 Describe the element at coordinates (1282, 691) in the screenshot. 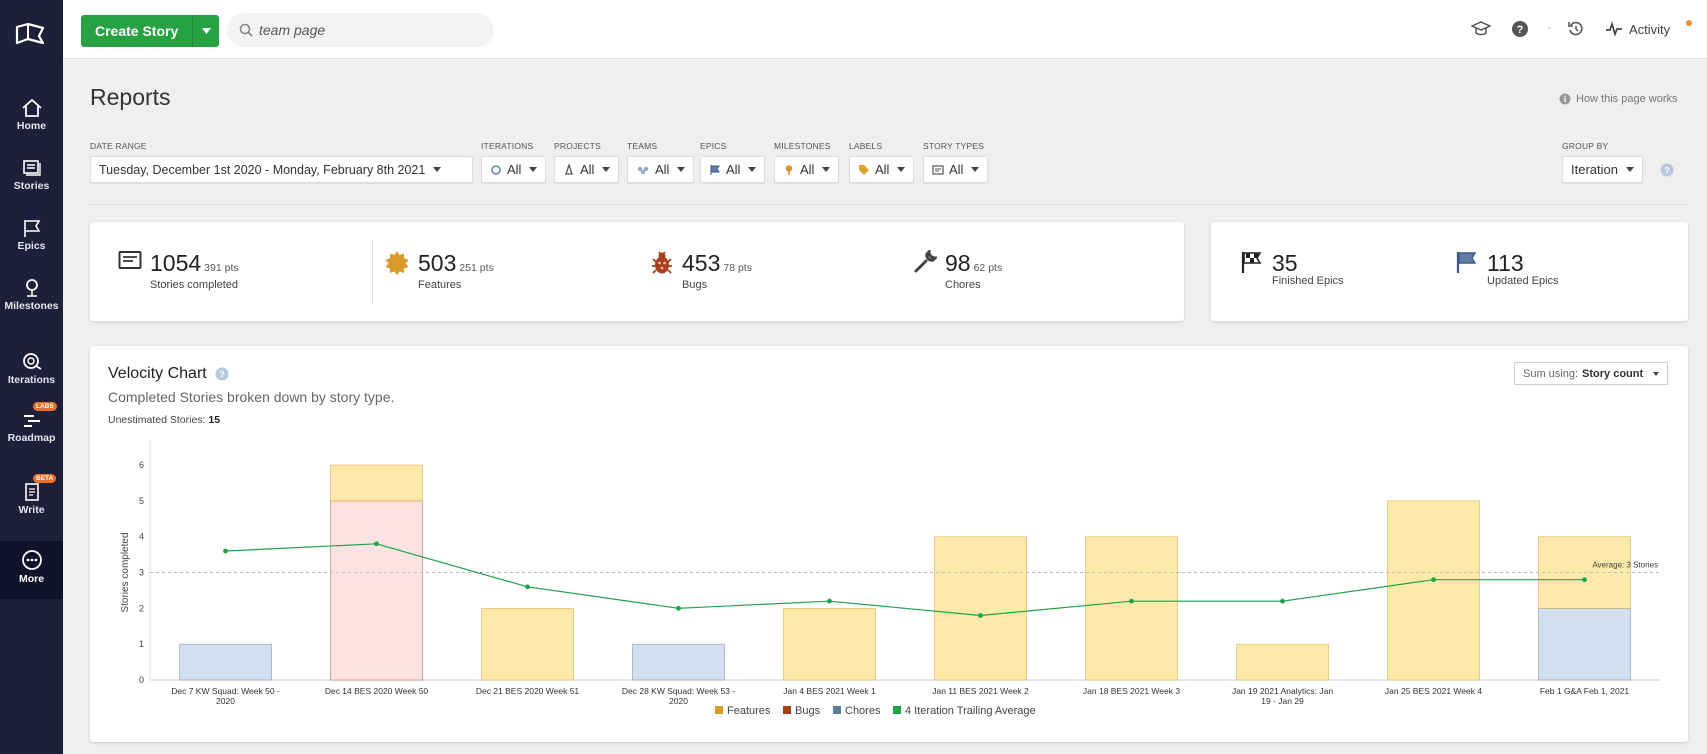

I see `x-tick-label: Jan 19 2021 Analytics: Jan` at that location.